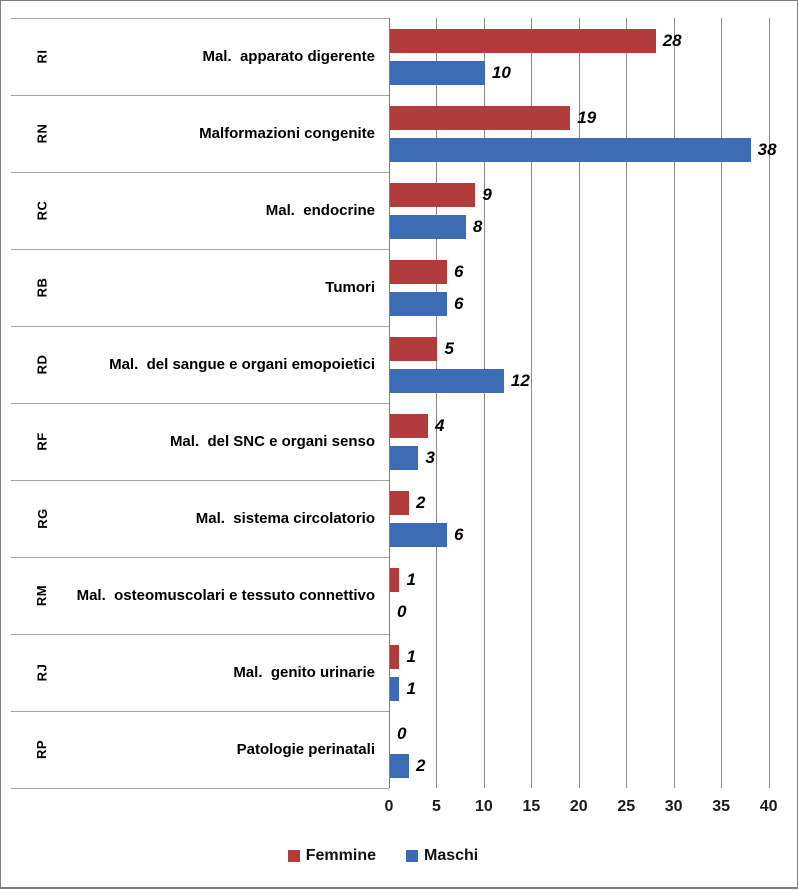  What do you see at coordinates (477, 226) in the screenshot?
I see `data-label: 8` at bounding box center [477, 226].